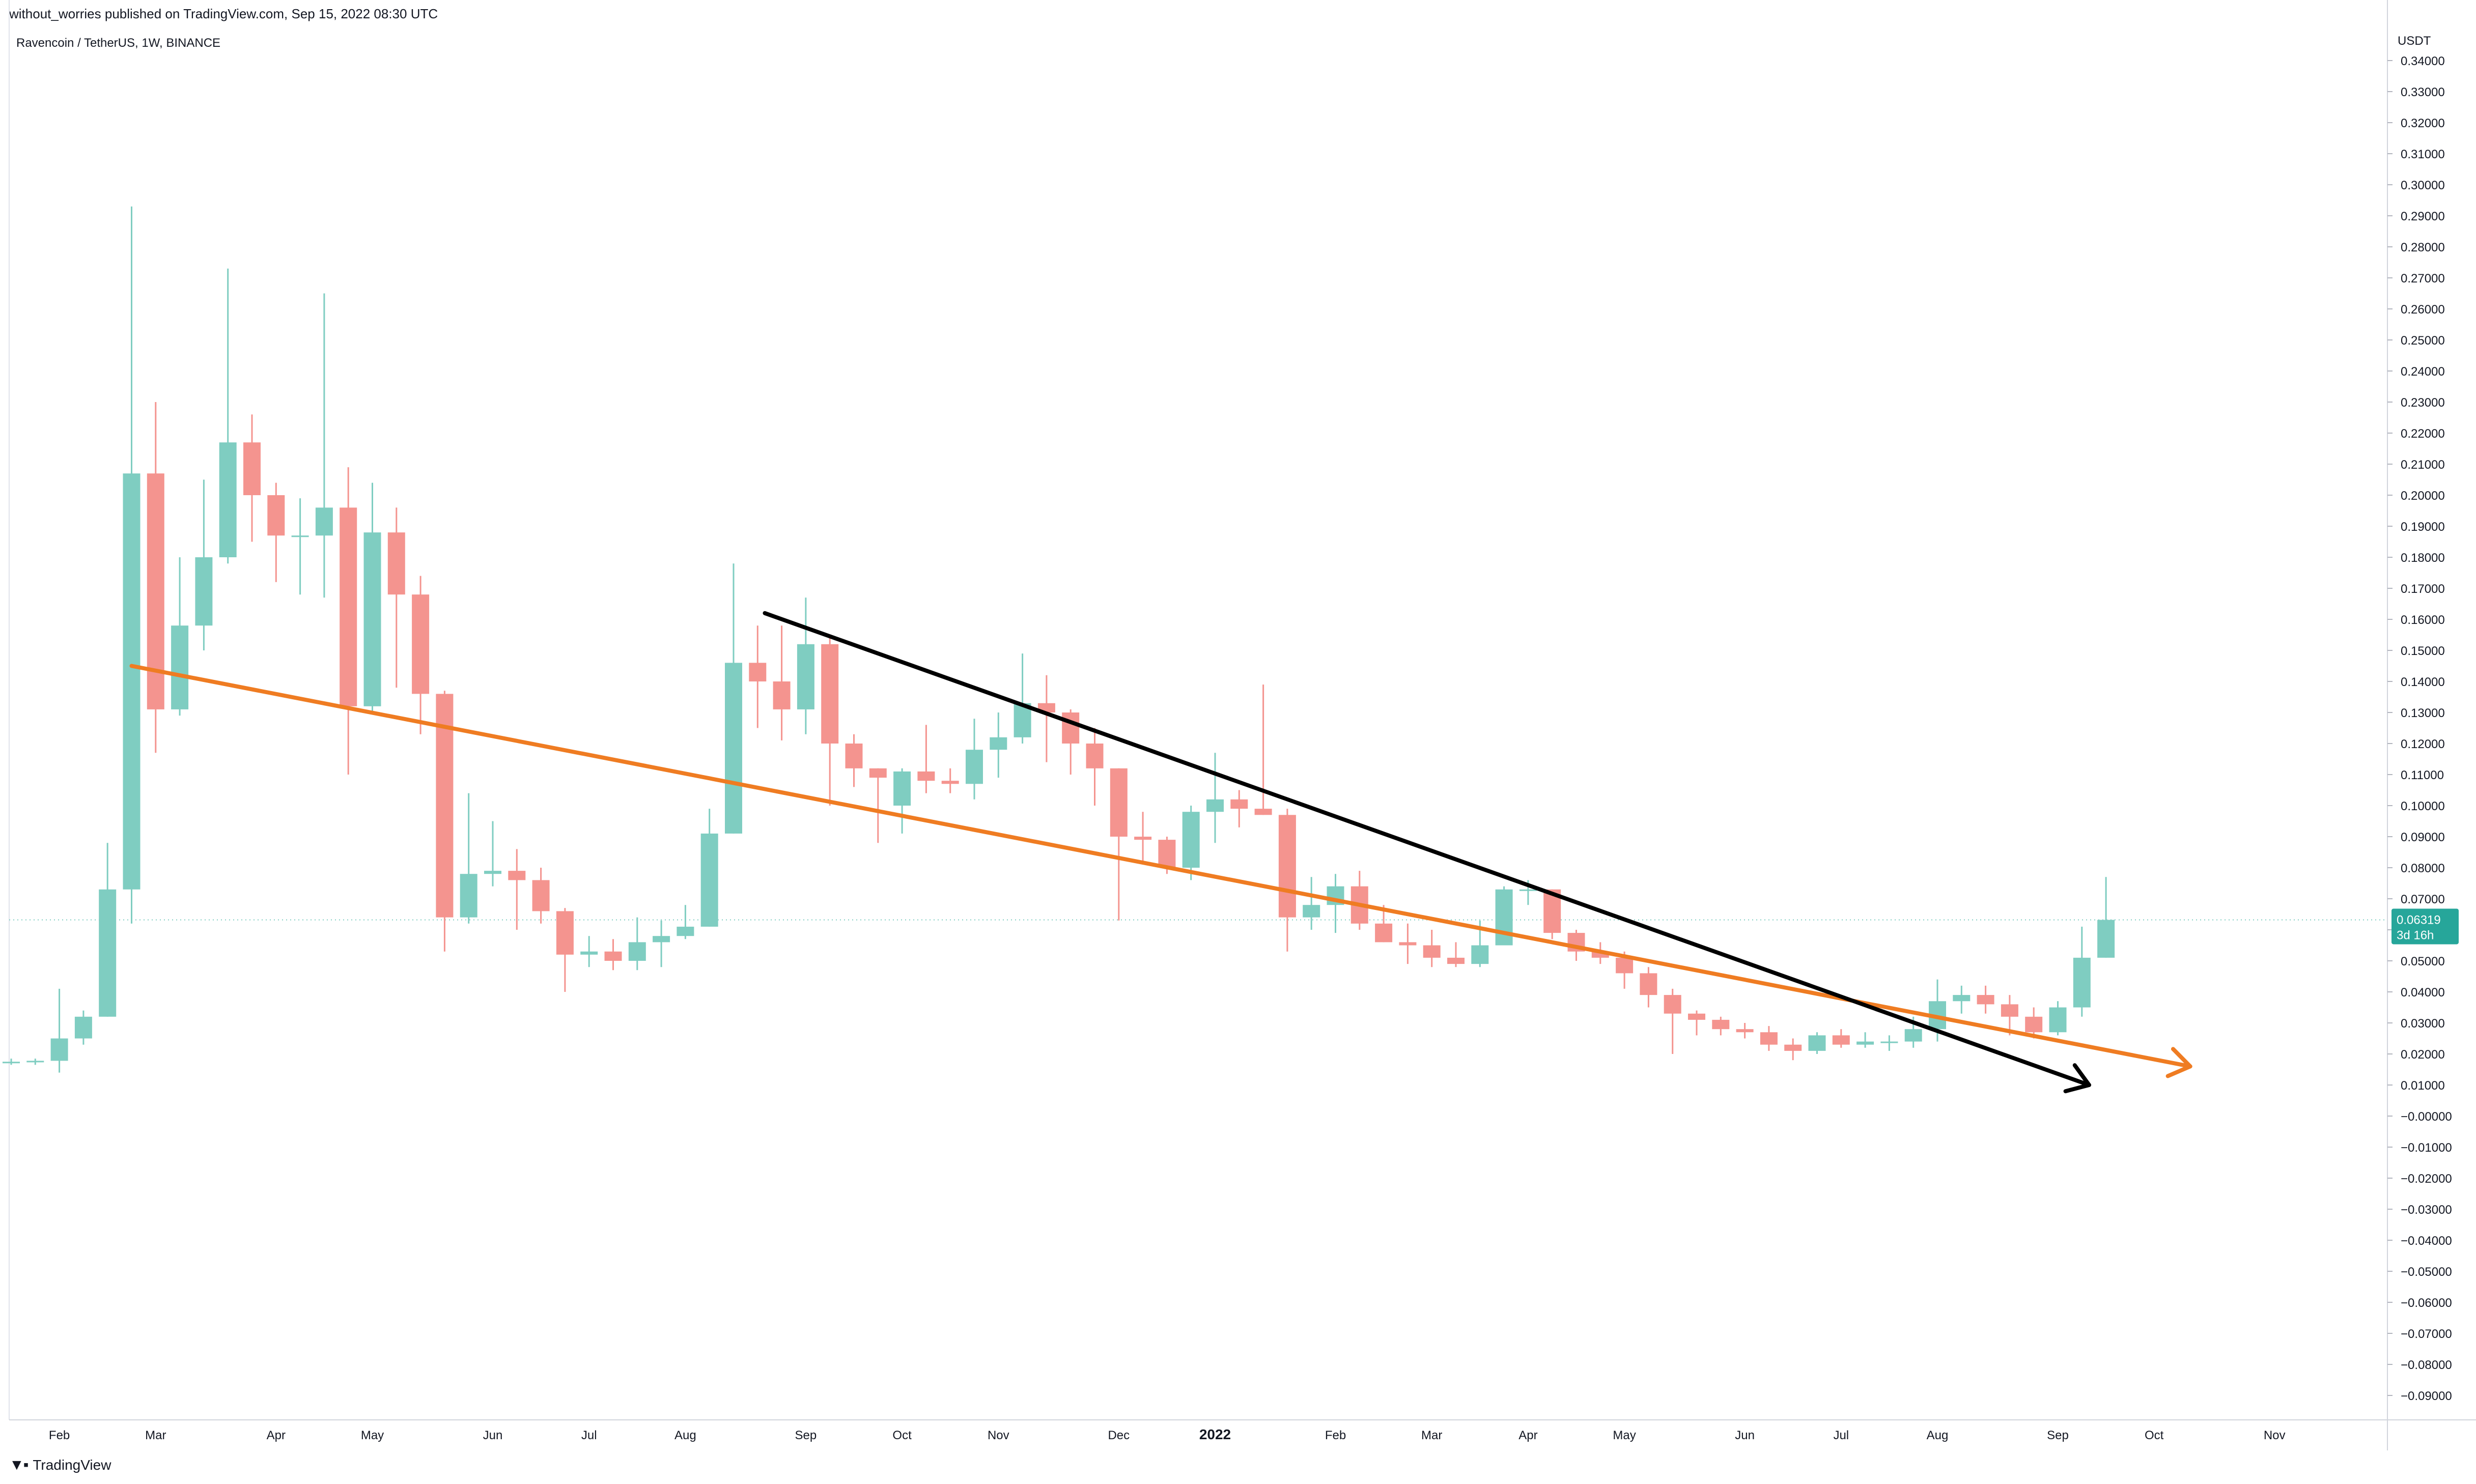 The width and height of the screenshot is (2476, 1484). What do you see at coordinates (2423, 372) in the screenshot?
I see `price-tick-label: 0.24000` at bounding box center [2423, 372].